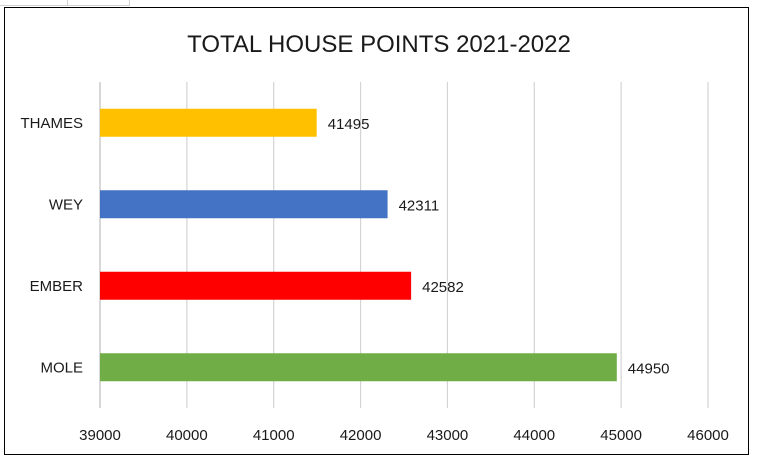 Image resolution: width=758 pixels, height=464 pixels. I want to click on bar-ember, so click(256, 285).